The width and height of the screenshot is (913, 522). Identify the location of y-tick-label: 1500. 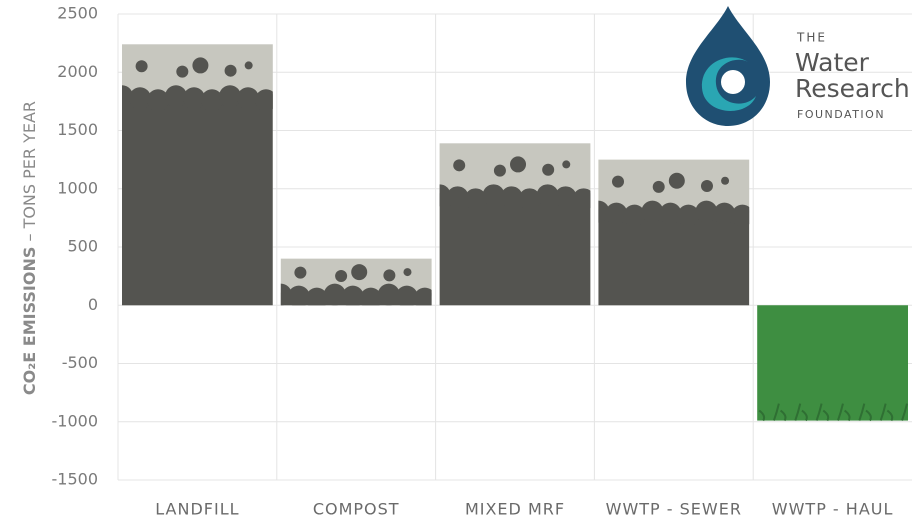
(77, 129).